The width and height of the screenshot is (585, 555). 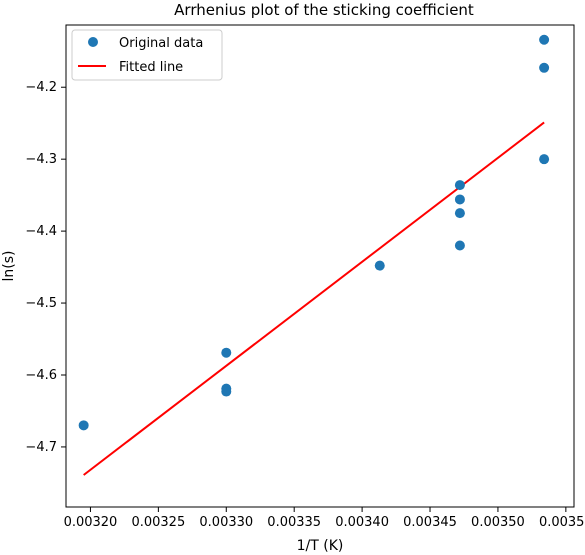 What do you see at coordinates (41, 303) in the screenshot?
I see `y-tick-label: −4.5` at bounding box center [41, 303].